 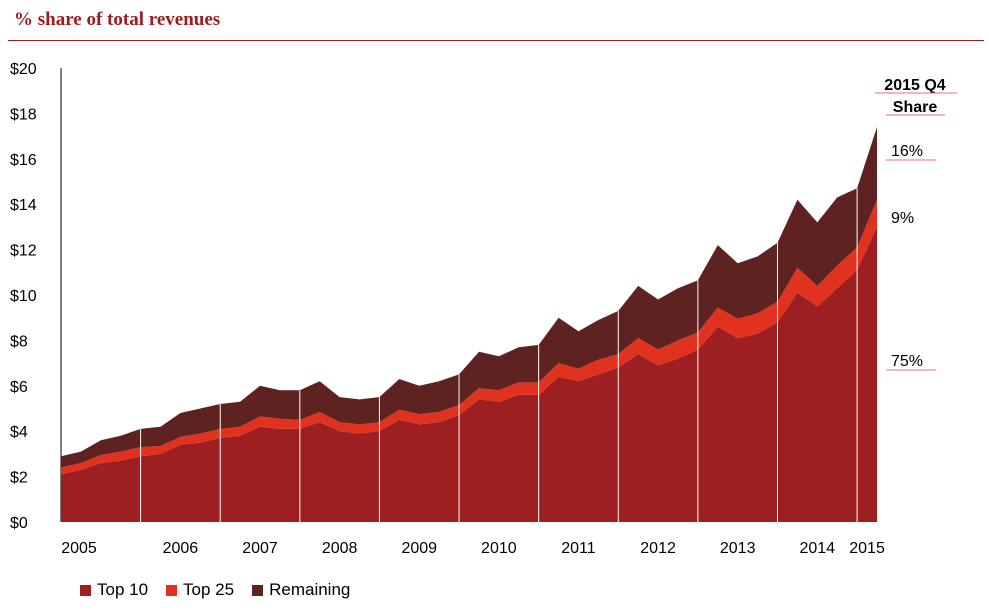 I want to click on y-tick-label: $10, so click(x=23, y=296).